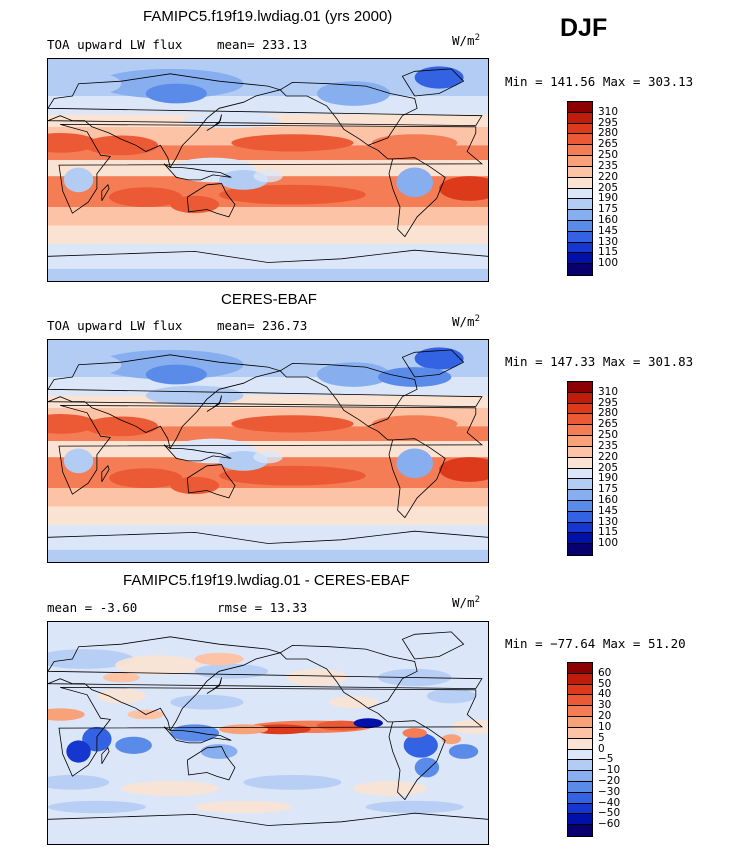 This screenshot has width=733, height=852. I want to click on panel1-colorbar, so click(580, 188).